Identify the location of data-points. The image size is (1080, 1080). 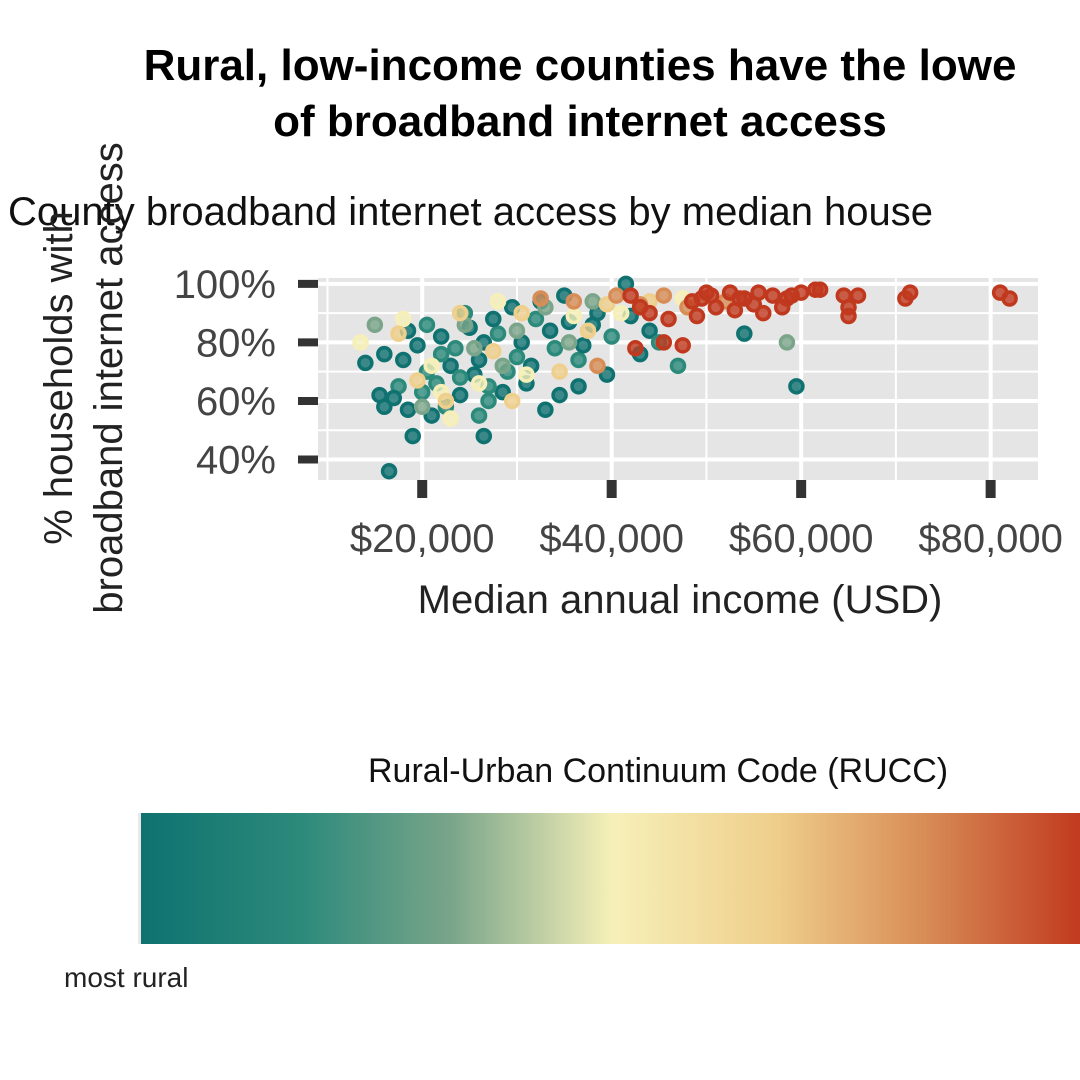
(685, 377).